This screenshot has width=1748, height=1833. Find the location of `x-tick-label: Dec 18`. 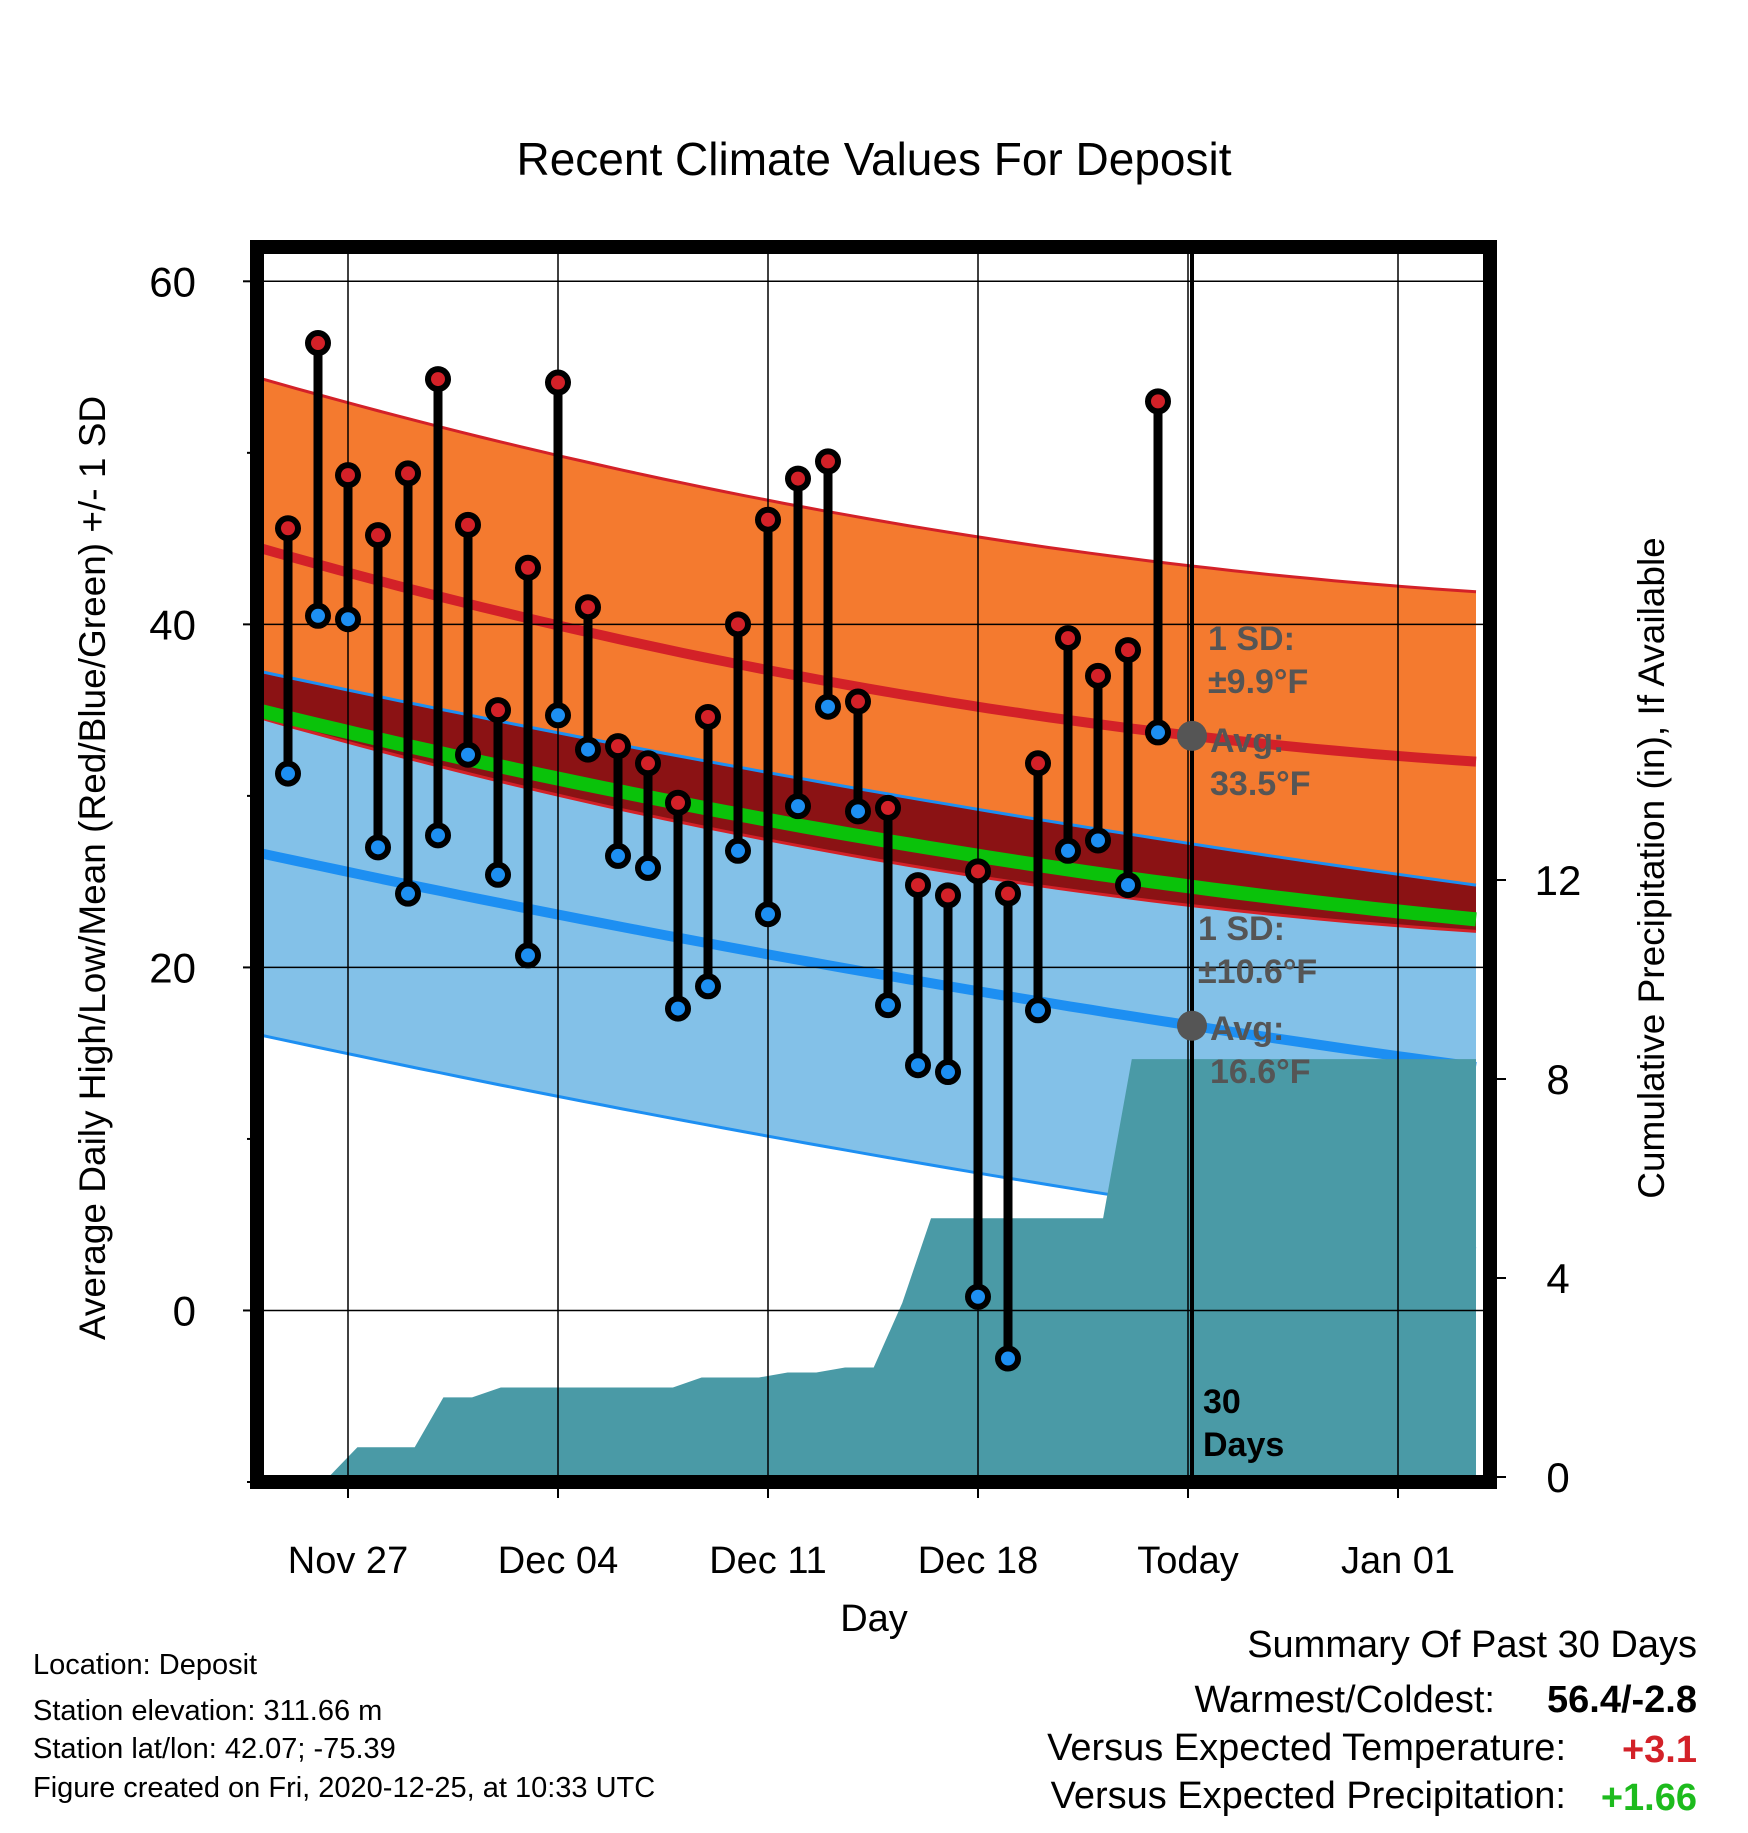

x-tick-label: Dec 18 is located at coordinates (978, 1561).